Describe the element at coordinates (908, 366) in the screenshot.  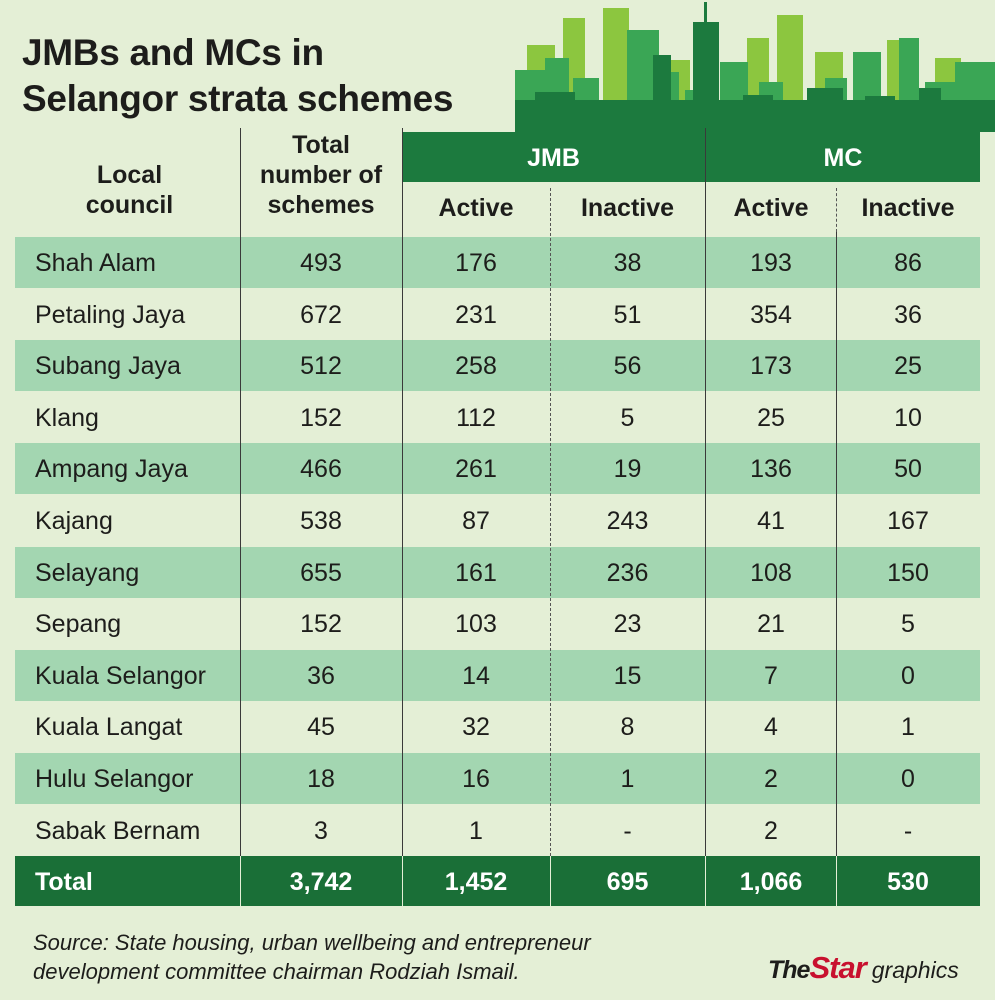
I see `mc-inactive-cell: 25` at that location.